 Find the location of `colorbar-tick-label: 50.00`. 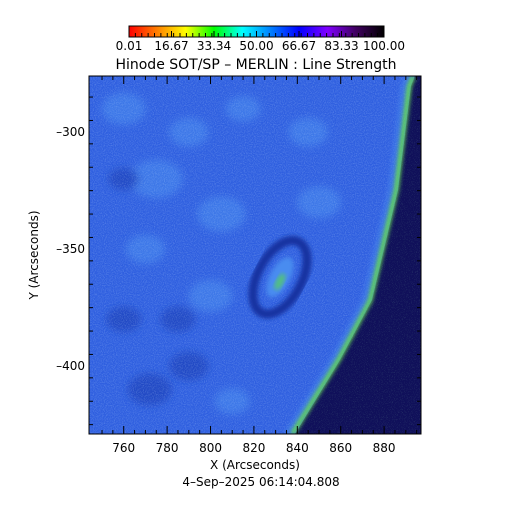

colorbar-tick-label: 50.00 is located at coordinates (256, 46).